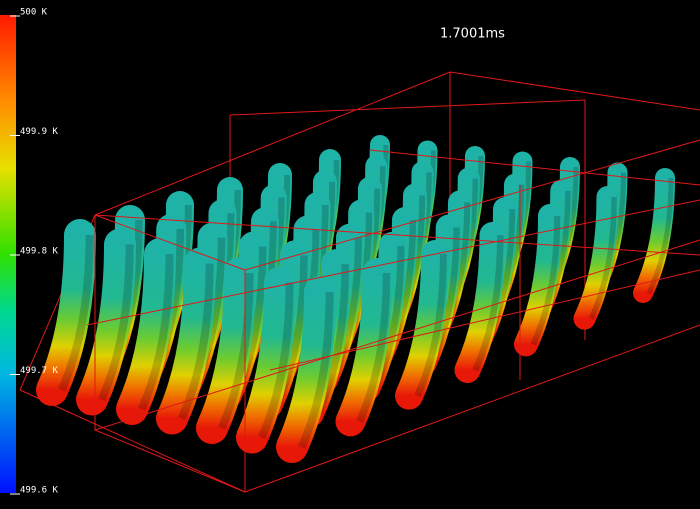  I want to click on colorbar-label: 499.6 K, so click(39, 491).